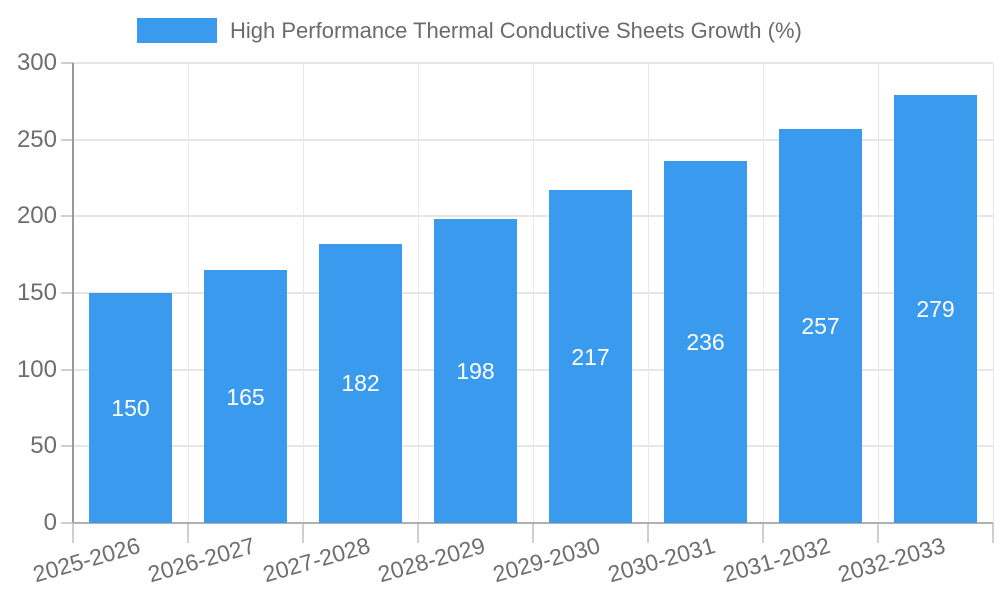 Image resolution: width=1000 pixels, height=600 pixels. I want to click on y-tick-label: 100, so click(36, 369).